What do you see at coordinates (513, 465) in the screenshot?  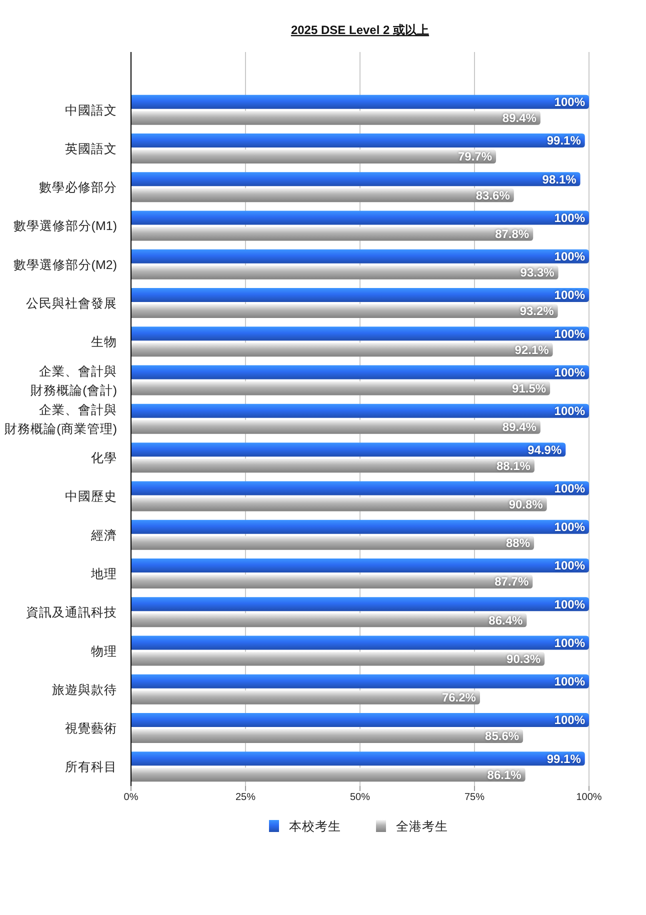 I see `data-label: 88.1%` at bounding box center [513, 465].